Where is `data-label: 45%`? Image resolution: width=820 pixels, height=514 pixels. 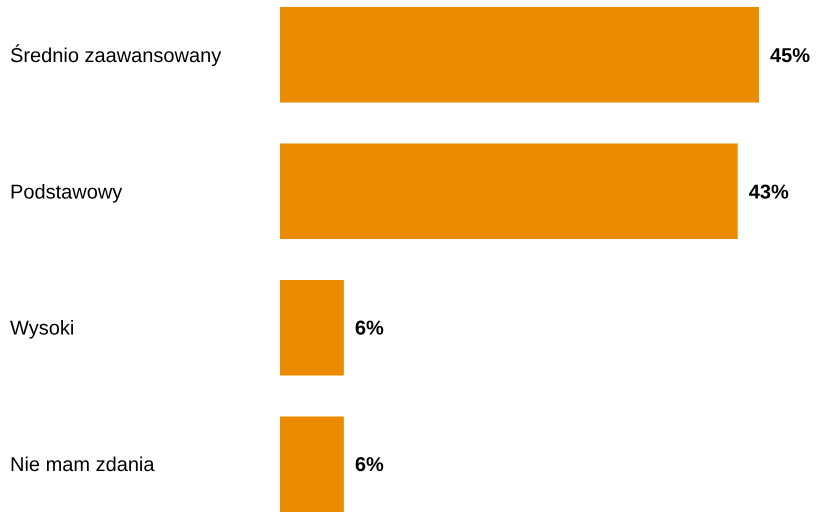
data-label: 45% is located at coordinates (790, 55).